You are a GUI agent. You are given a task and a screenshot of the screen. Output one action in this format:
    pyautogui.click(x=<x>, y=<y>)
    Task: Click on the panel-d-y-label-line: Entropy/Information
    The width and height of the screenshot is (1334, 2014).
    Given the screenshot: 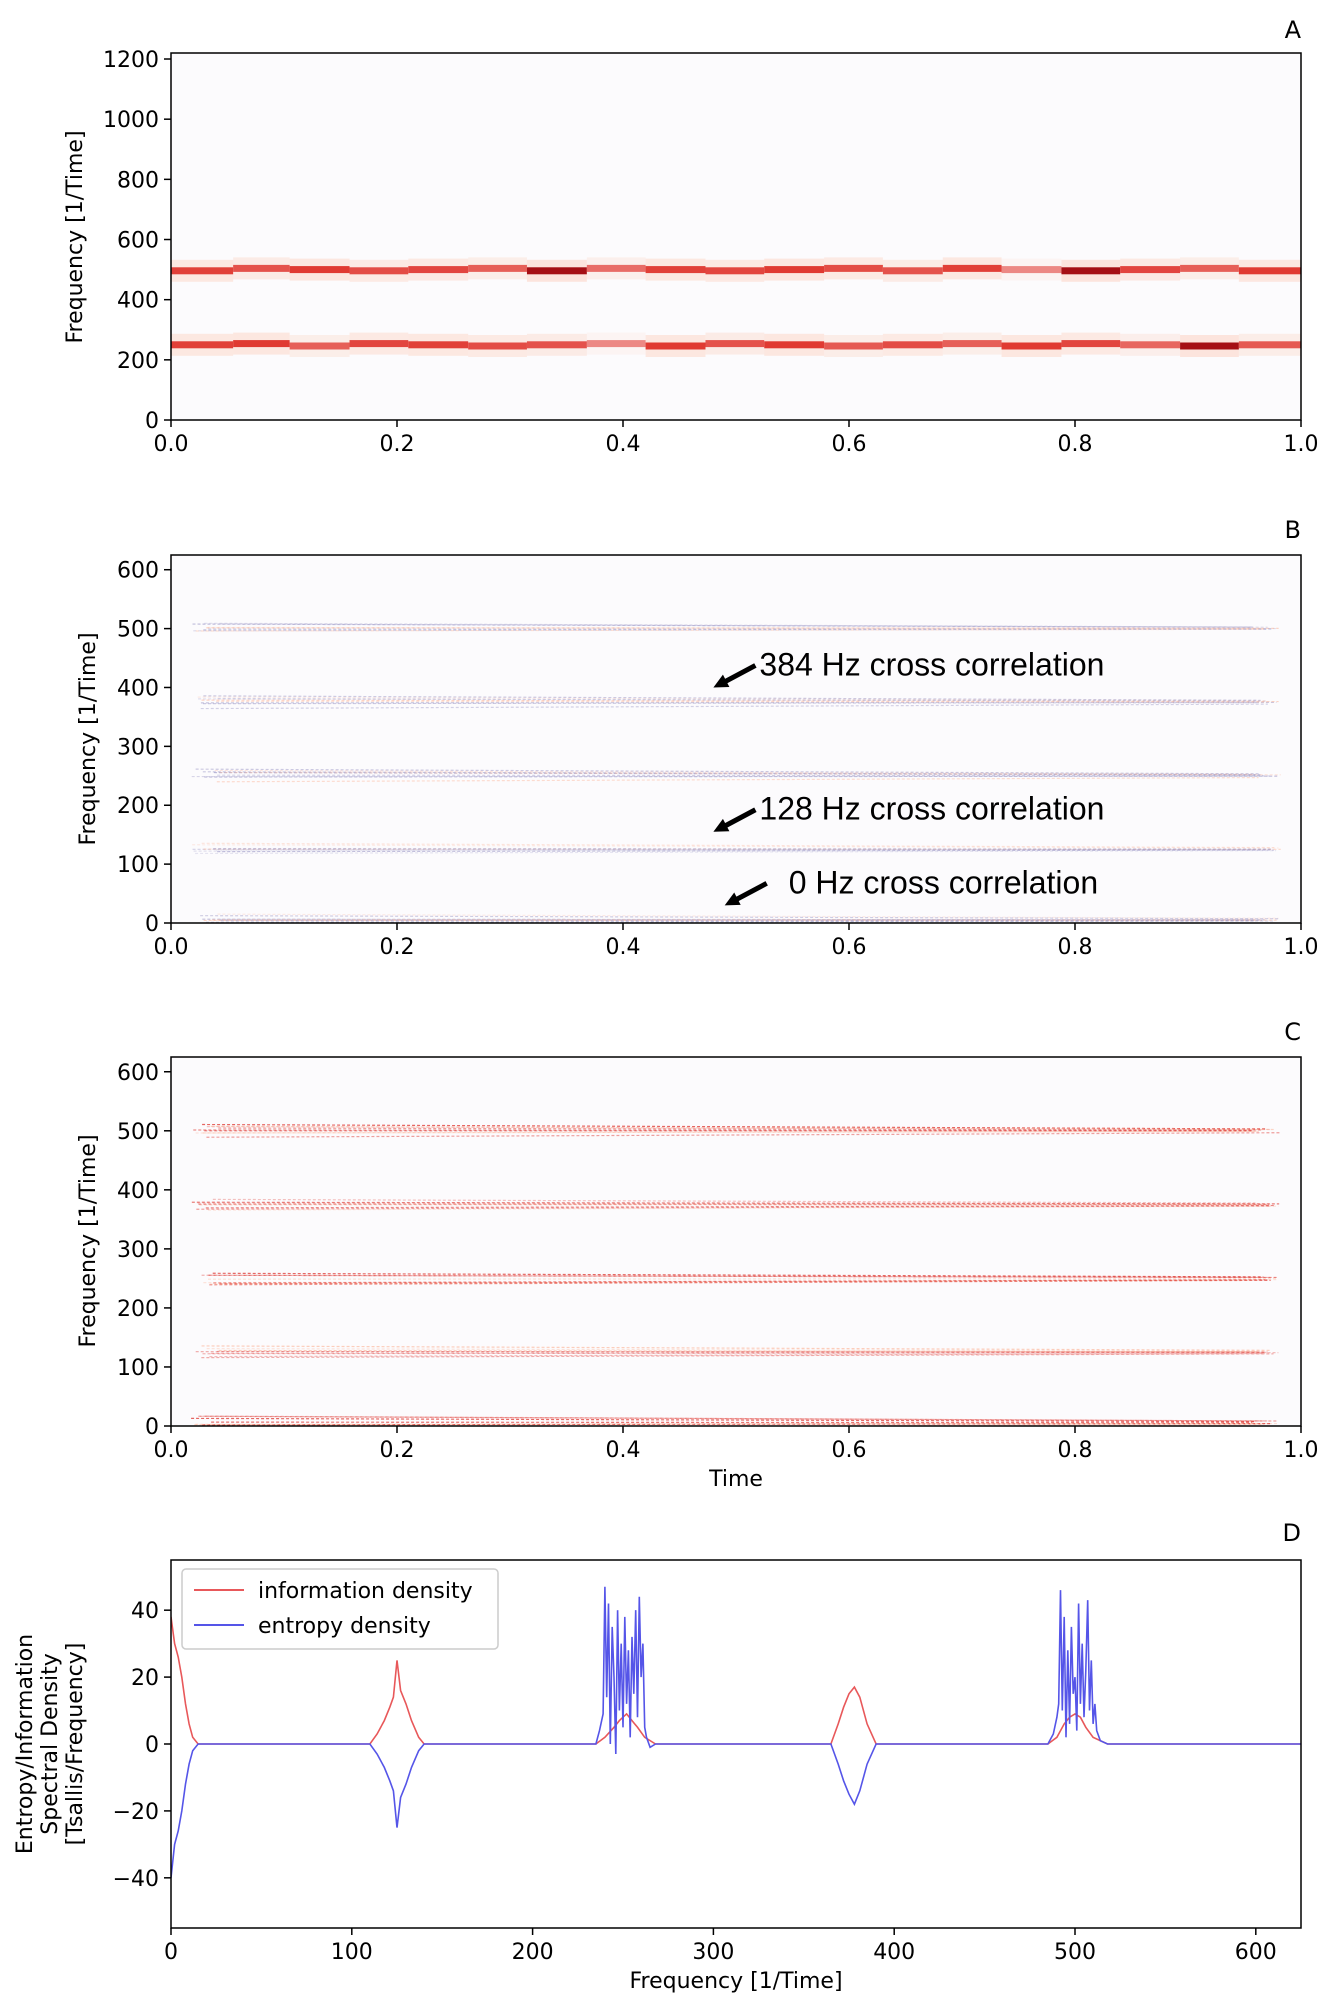 What is the action you would take?
    pyautogui.click(x=25, y=1744)
    